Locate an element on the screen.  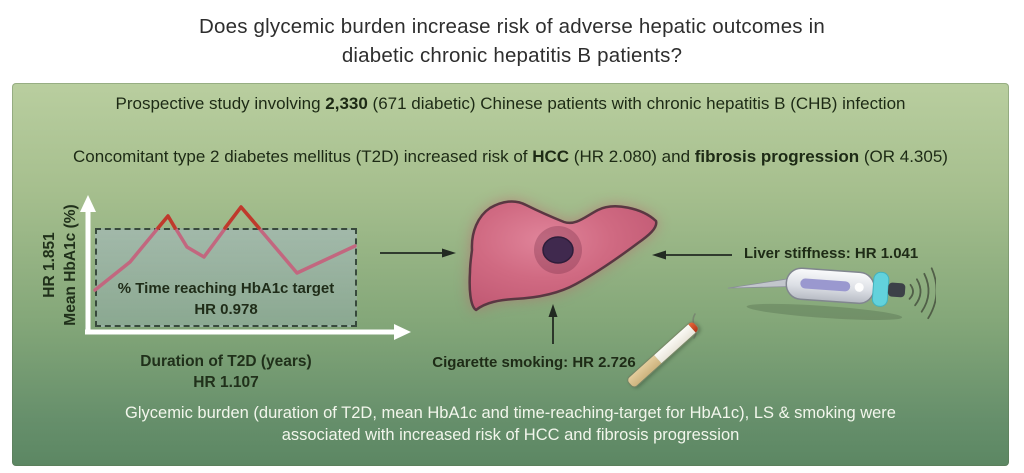
stat-text-2: (HR 2.080) and is located at coordinates (632, 156).